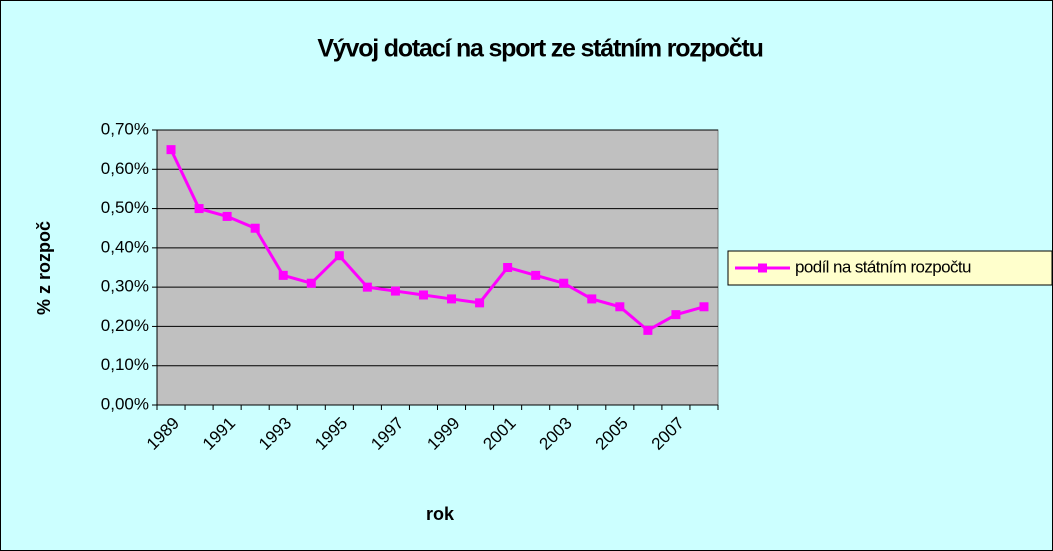 The width and height of the screenshot is (1053, 551). What do you see at coordinates (125, 246) in the screenshot?
I see `y-tick-label: 0,40%` at bounding box center [125, 246].